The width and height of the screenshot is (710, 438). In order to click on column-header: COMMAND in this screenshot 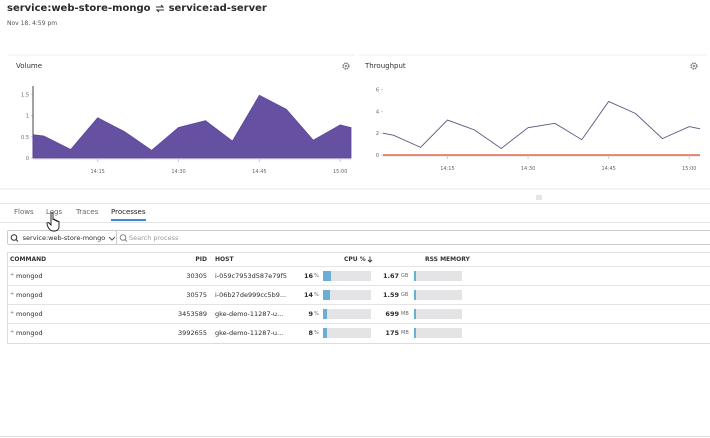, I will do `click(28, 259)`.